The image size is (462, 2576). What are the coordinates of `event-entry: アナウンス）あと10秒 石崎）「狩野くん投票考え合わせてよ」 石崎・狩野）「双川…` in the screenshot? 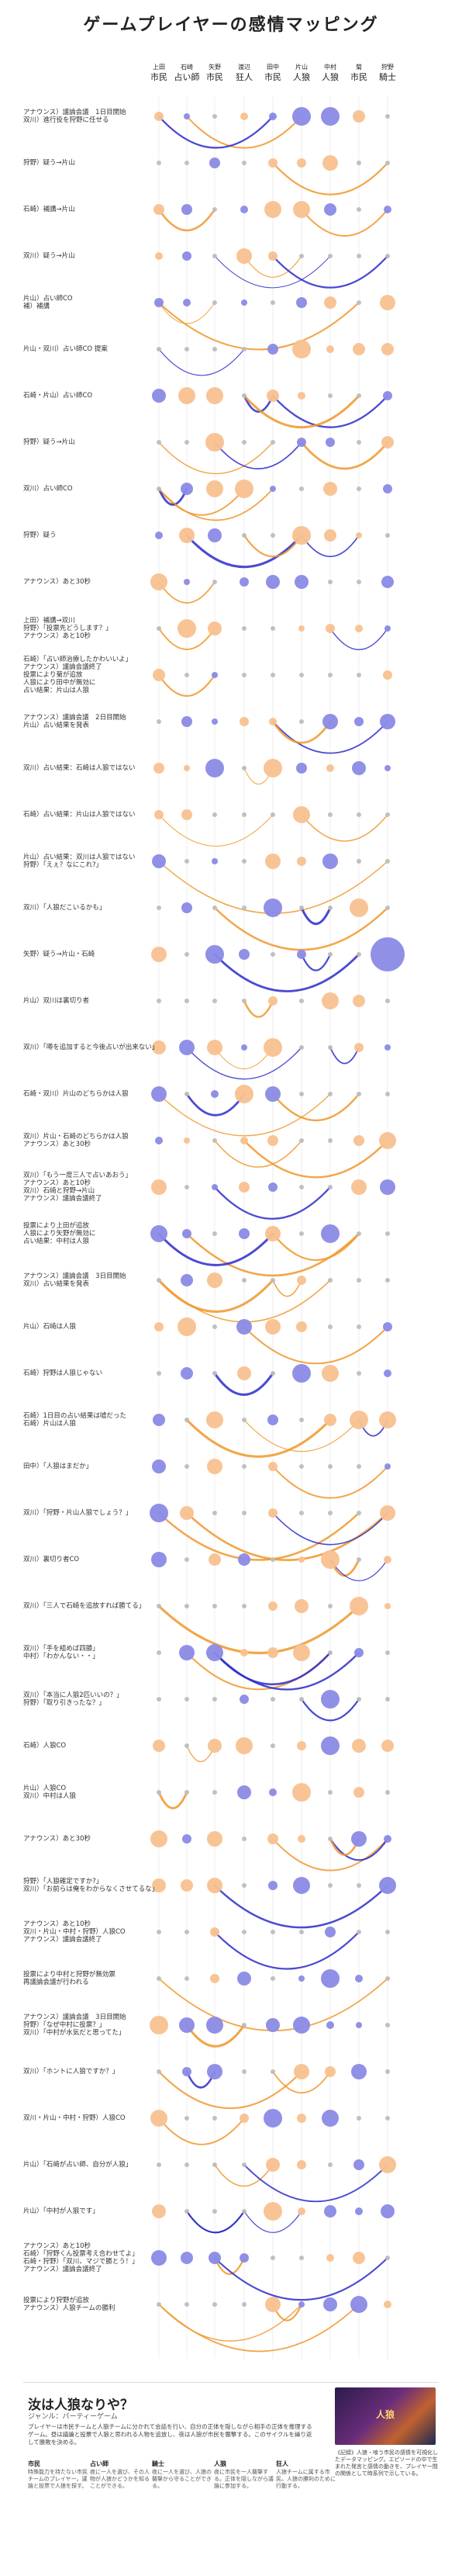 It's located at (81, 2257).